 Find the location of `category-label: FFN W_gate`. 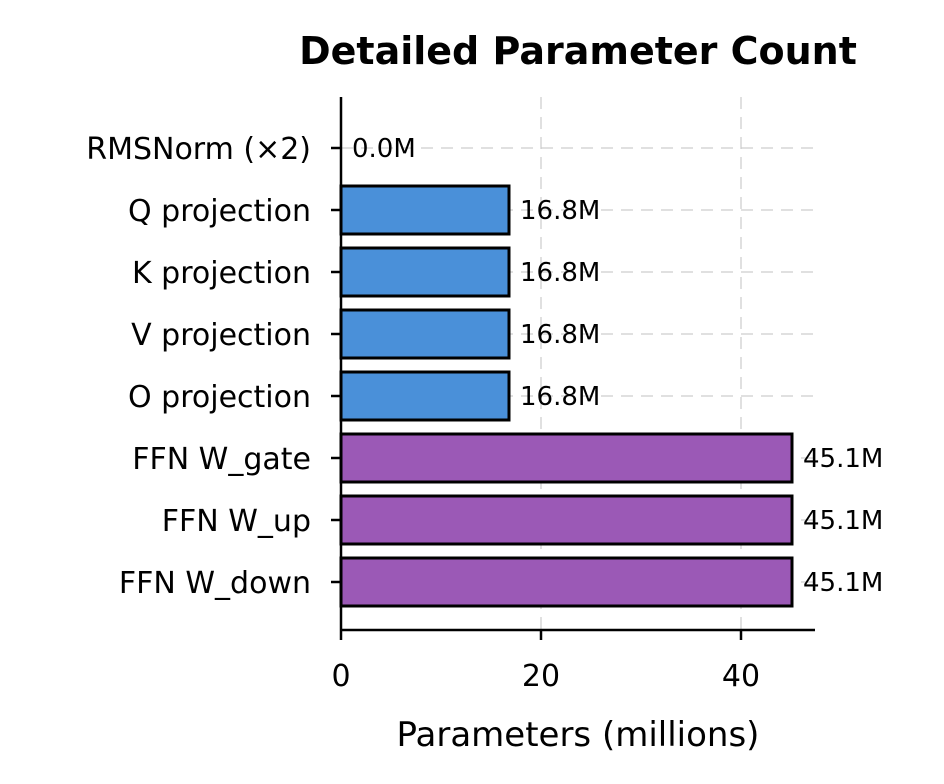

category-label: FFN W_gate is located at coordinates (221, 459).